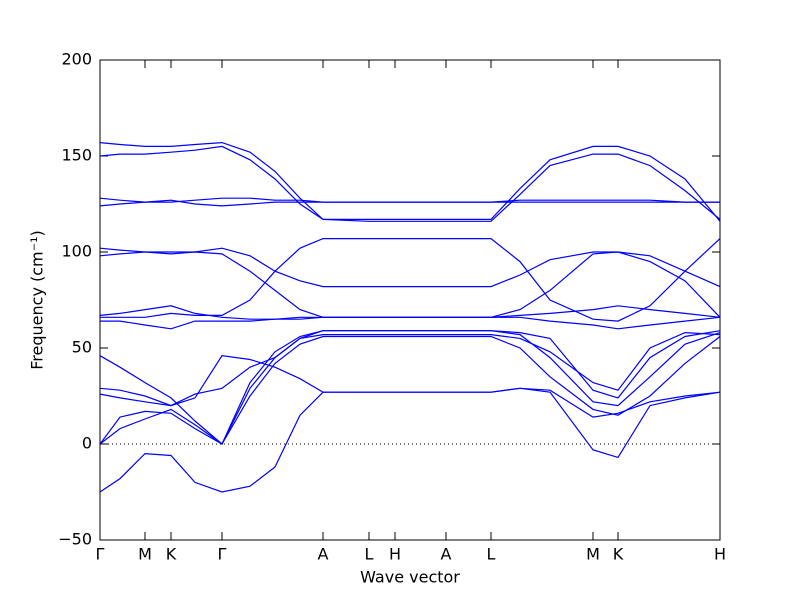 The width and height of the screenshot is (800, 600). What do you see at coordinates (87, 443) in the screenshot?
I see `y-tick-label: 0` at bounding box center [87, 443].